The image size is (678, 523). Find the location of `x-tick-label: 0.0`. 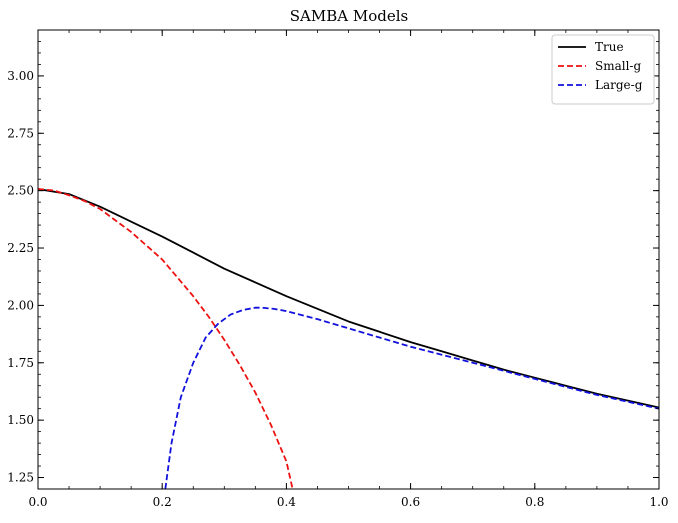

x-tick-label: 0.0 is located at coordinates (37, 502).